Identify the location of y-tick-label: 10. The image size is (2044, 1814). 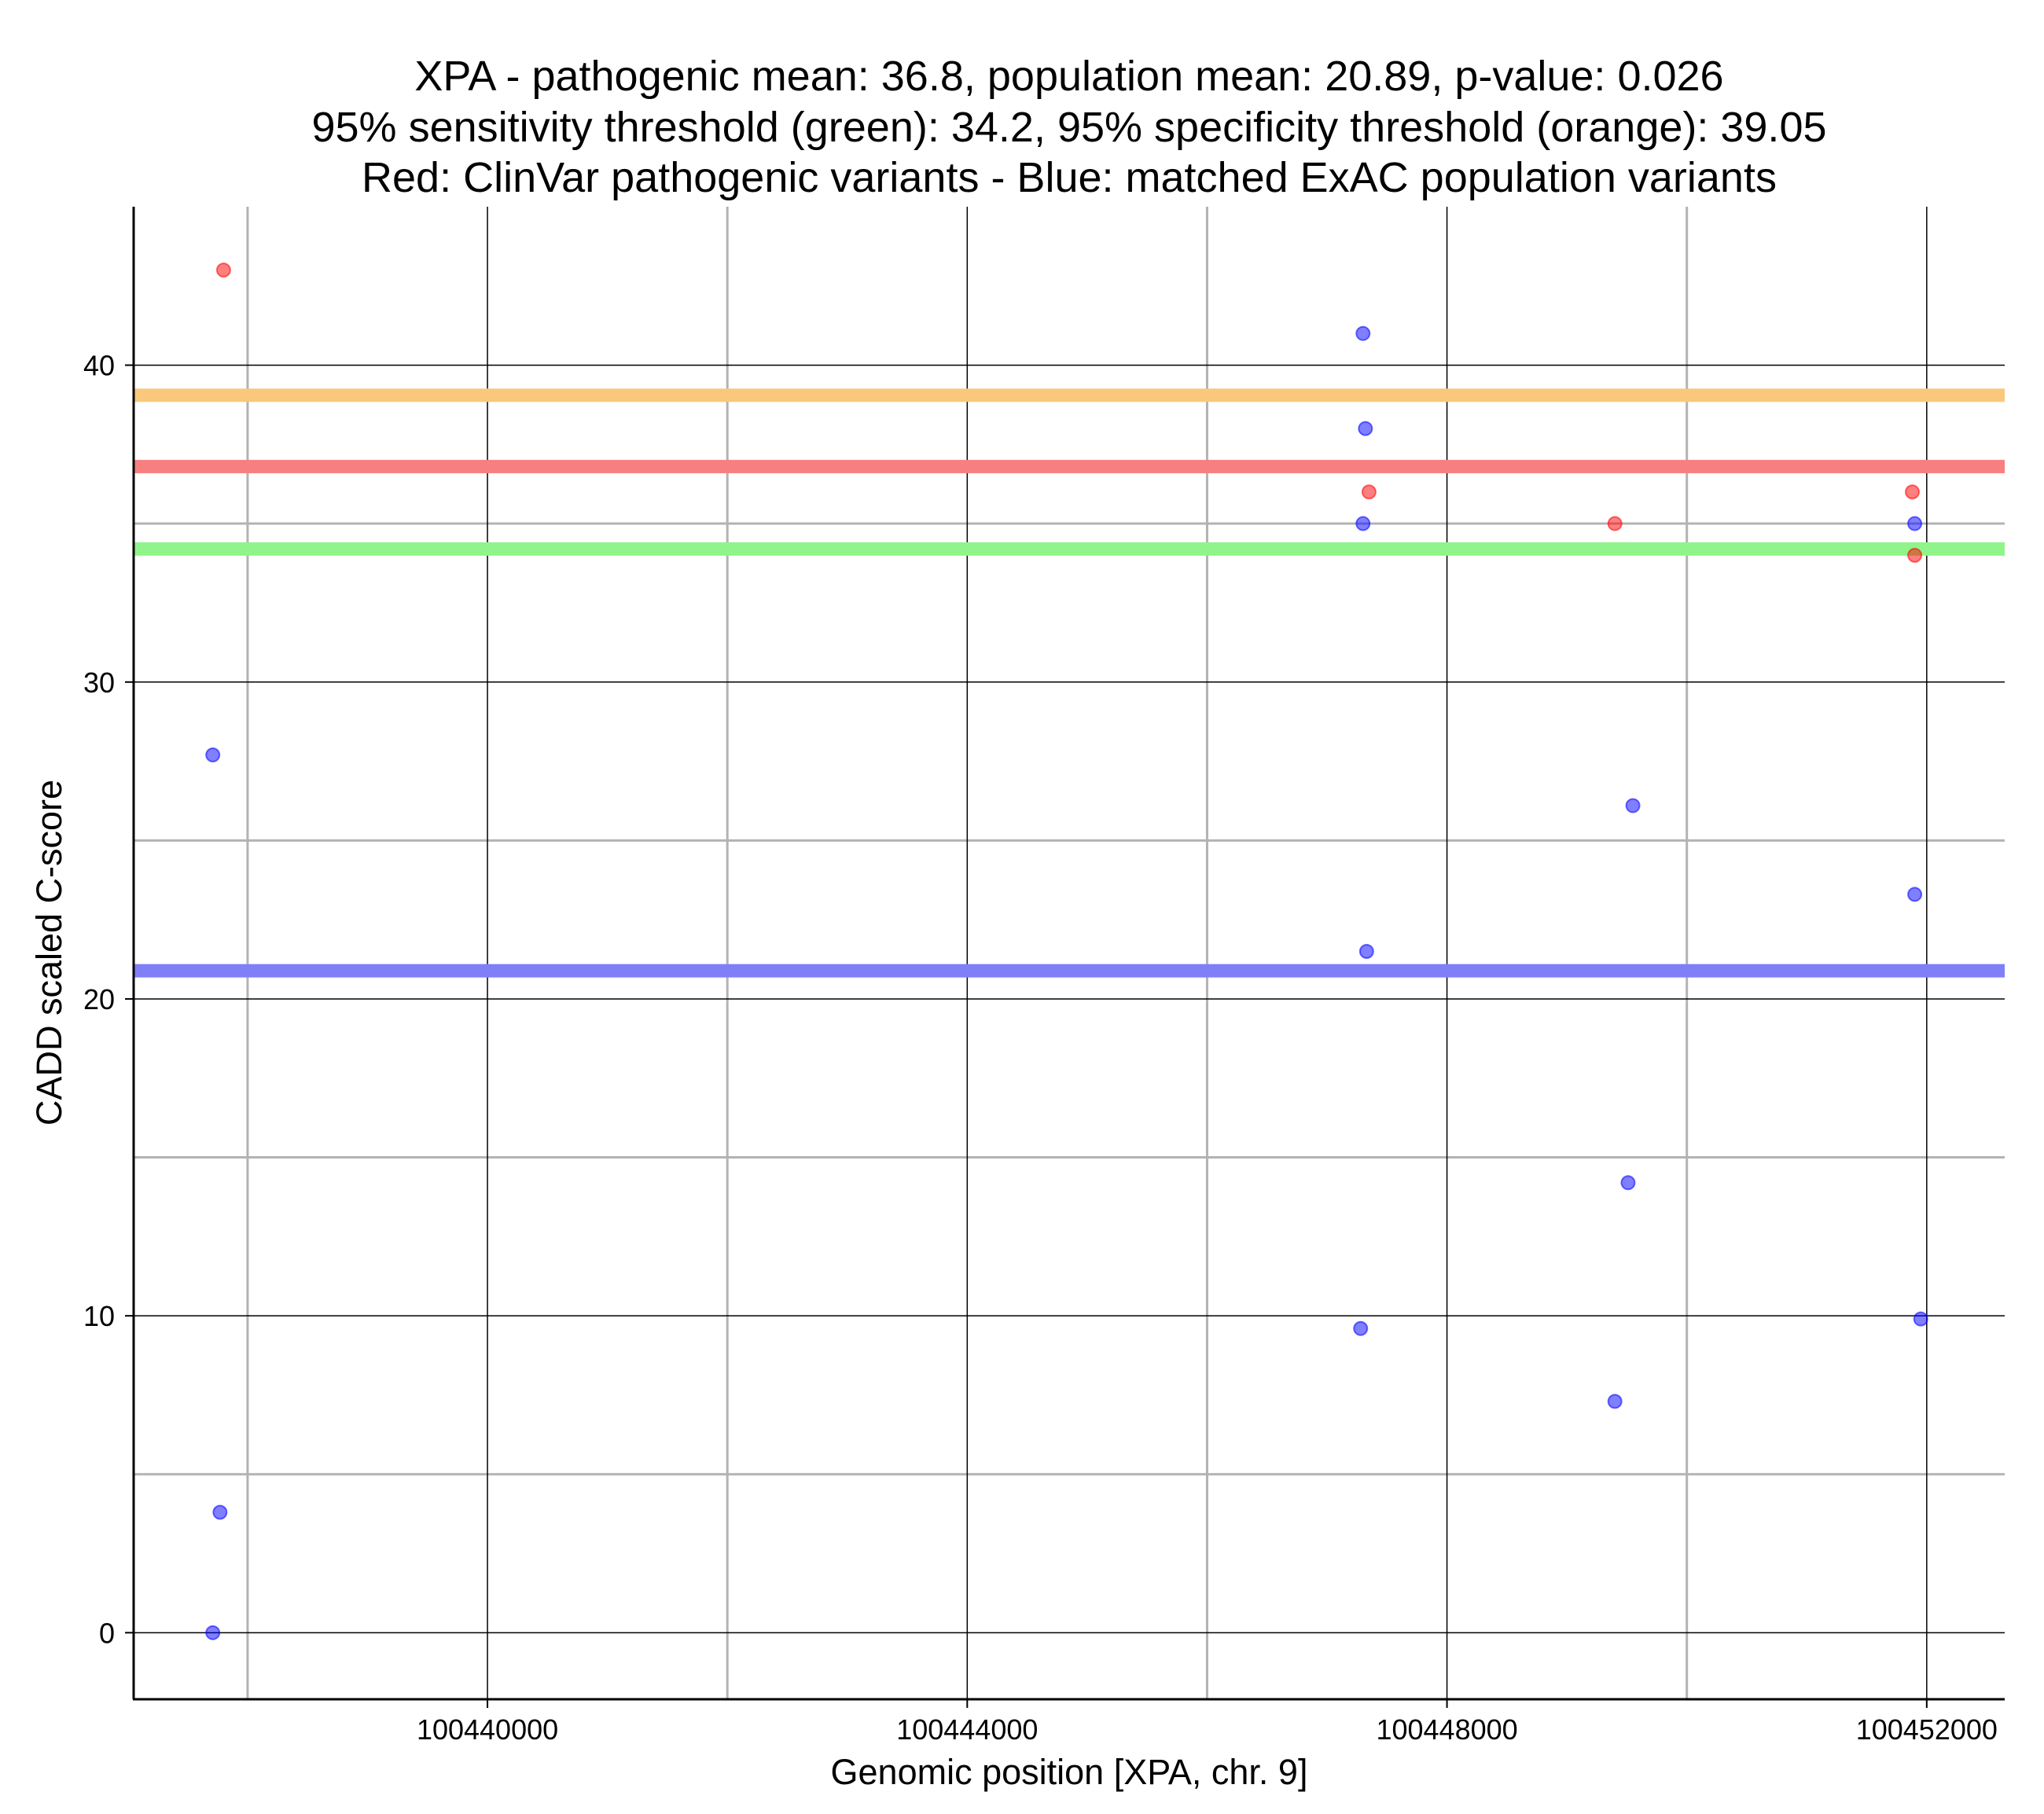
(99, 1316).